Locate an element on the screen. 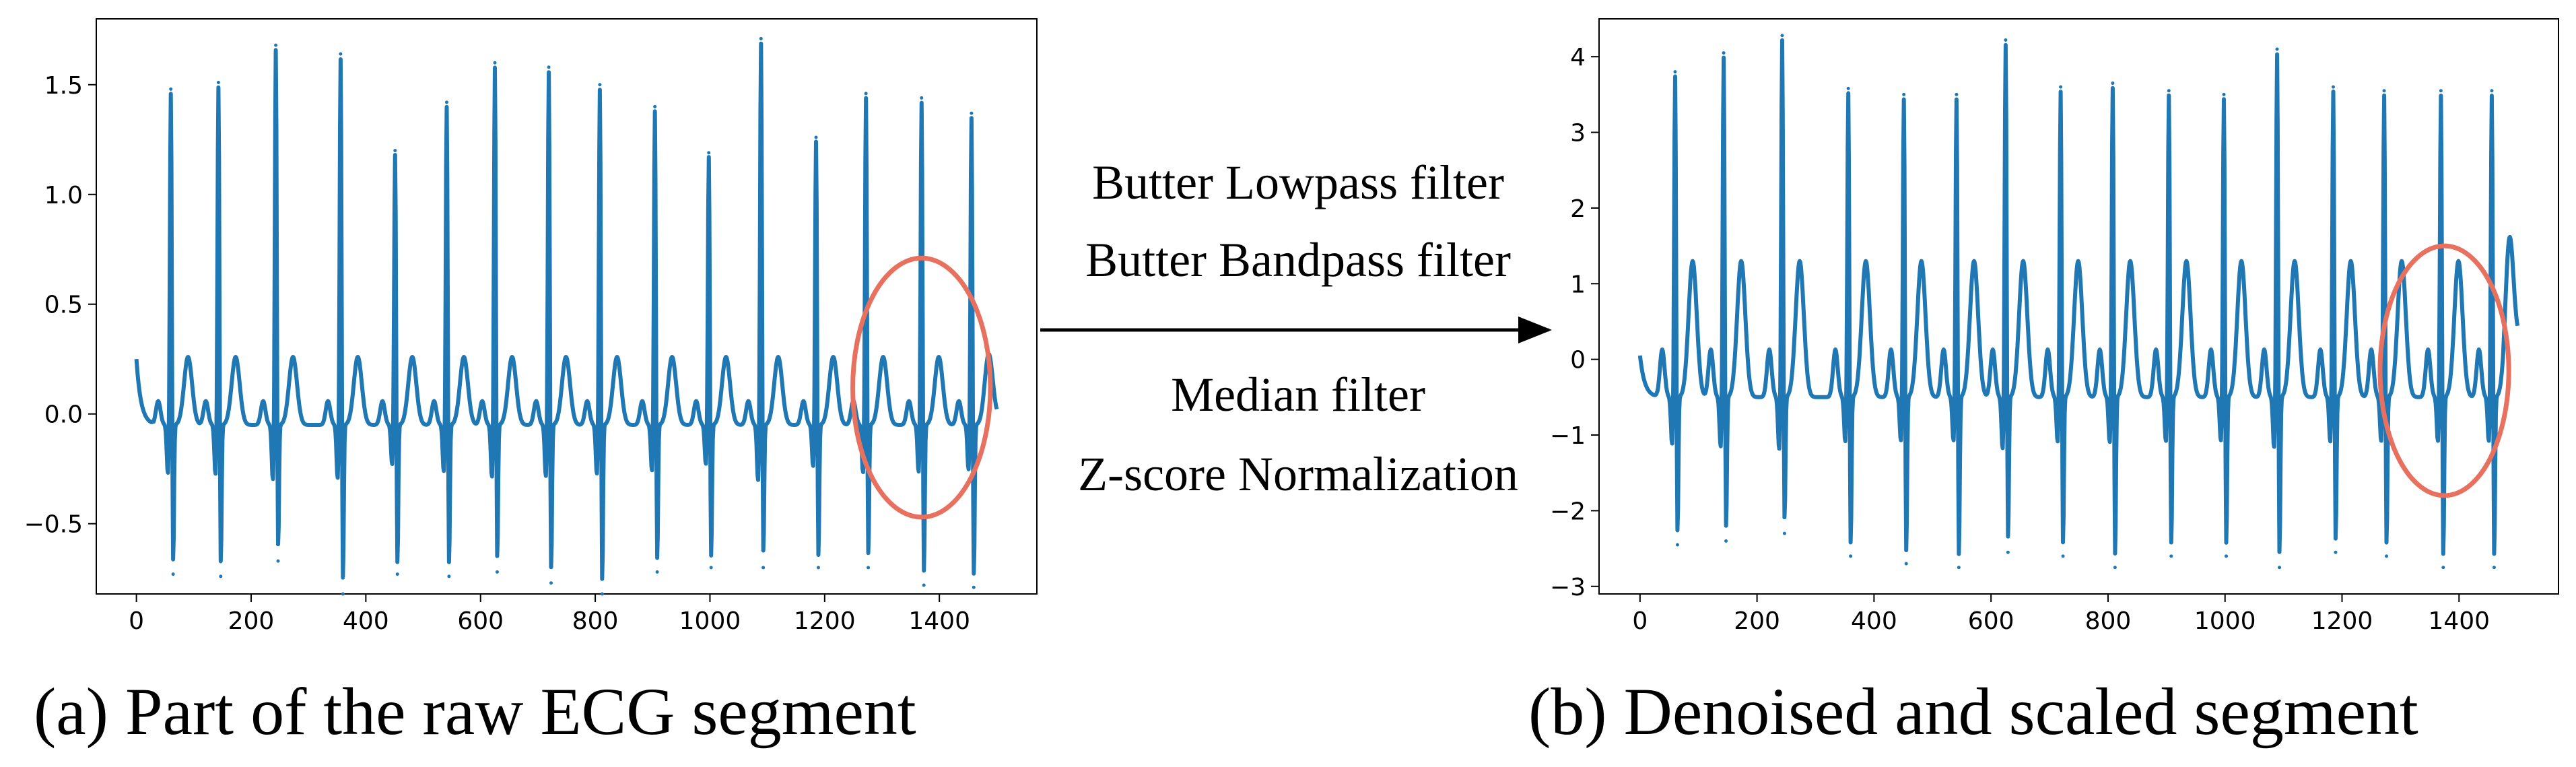  step-median: Median filter is located at coordinates (1298, 395).